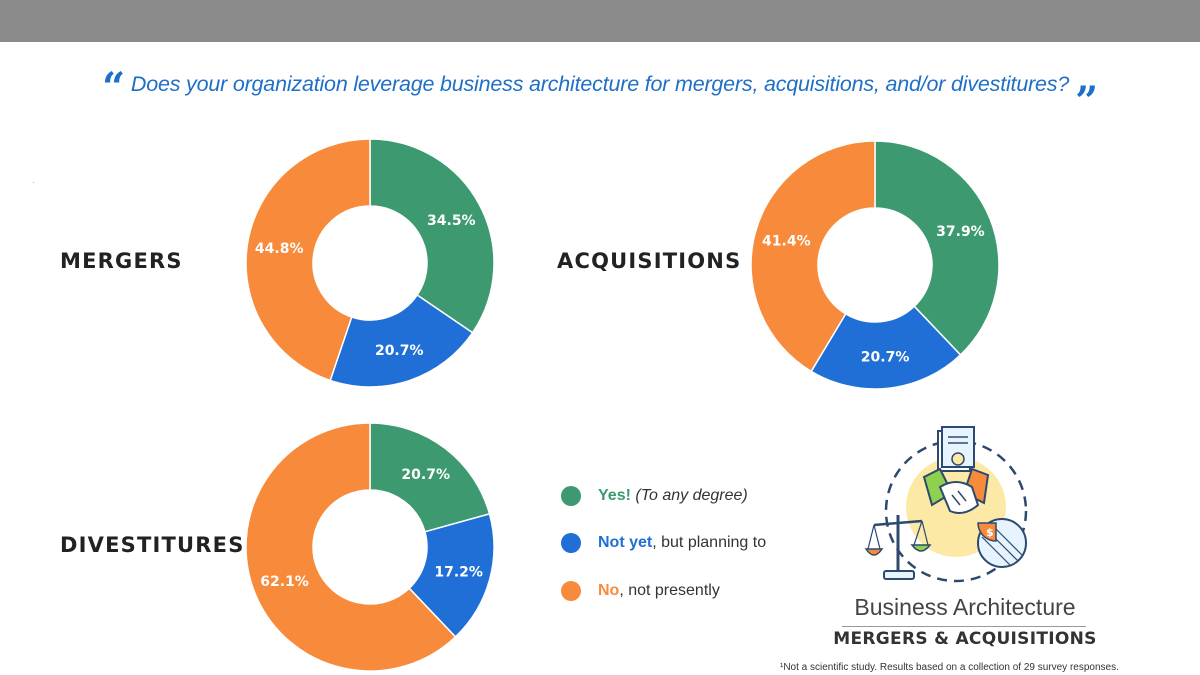 This screenshot has width=1200, height=675. Describe the element at coordinates (691, 495) in the screenshot. I see `legend-rest-yes: (To any degree)` at that location.